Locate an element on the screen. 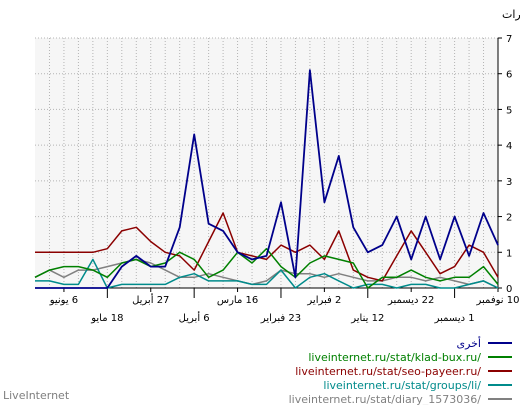 The height and width of the screenshot is (405, 520). y-tick-label: 5 is located at coordinates (509, 110).